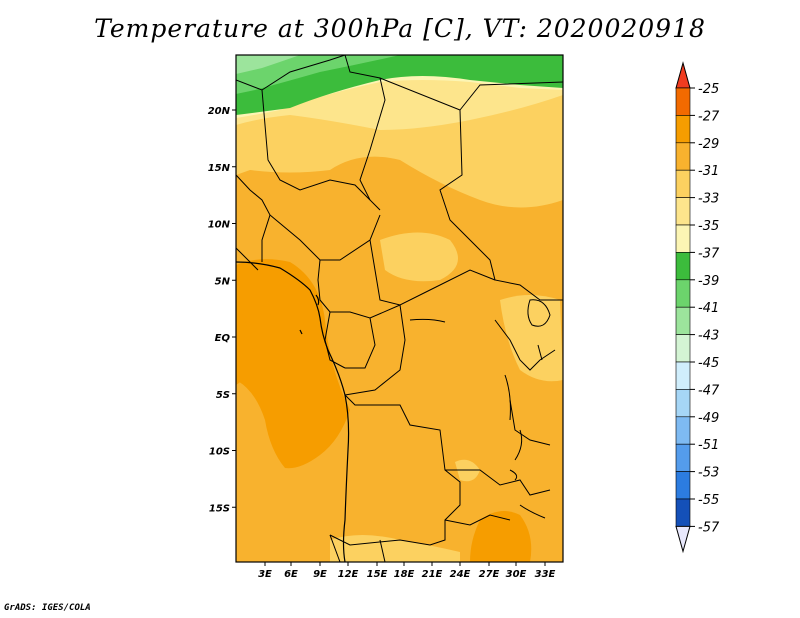 Image resolution: width=800 pixels, height=618 pixels. What do you see at coordinates (432, 574) in the screenshot?
I see `lon-tick-label: 21E` at bounding box center [432, 574].